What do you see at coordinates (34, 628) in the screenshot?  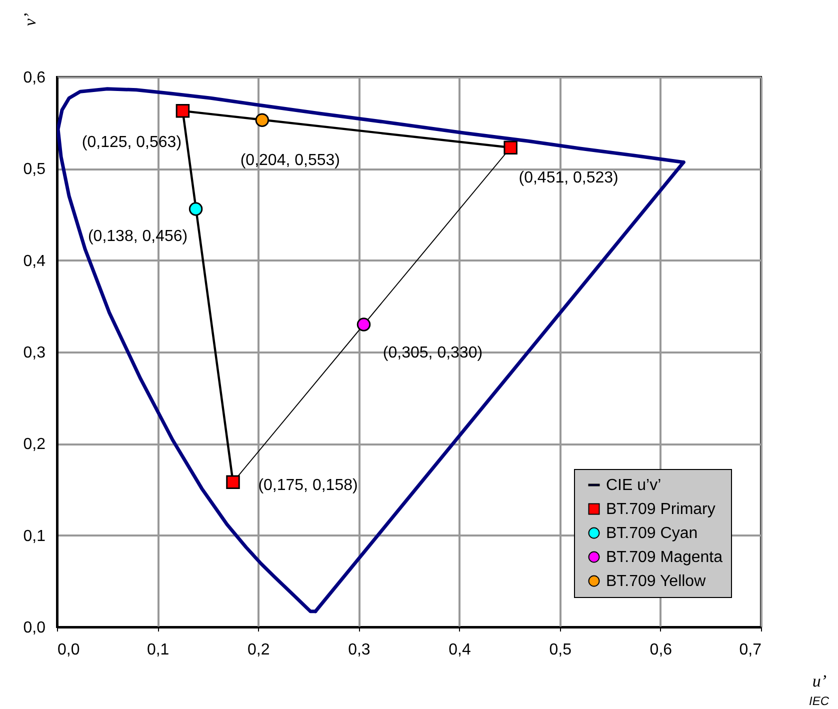 I see `y-tick-label: 0,0` at bounding box center [34, 628].